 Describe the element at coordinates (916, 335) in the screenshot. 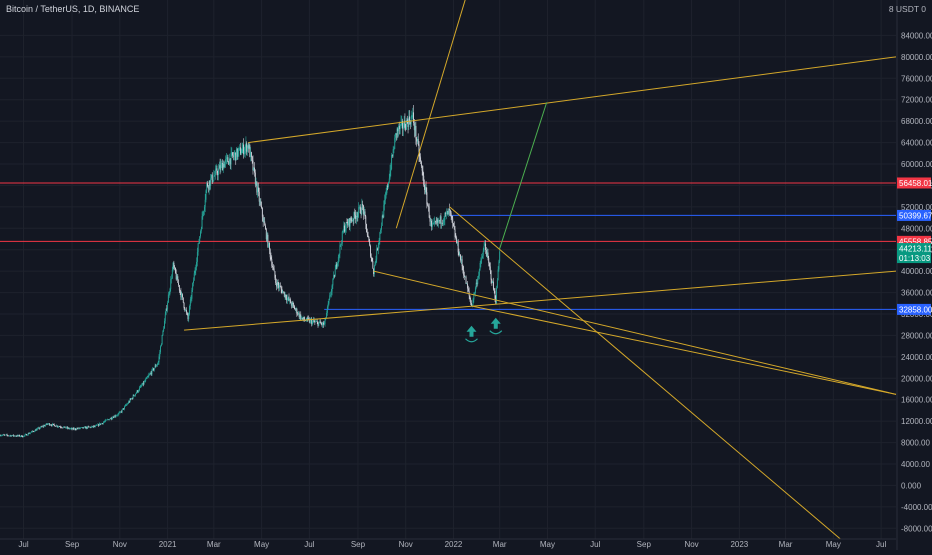

I see `y-tick-label: 28000.00` at that location.